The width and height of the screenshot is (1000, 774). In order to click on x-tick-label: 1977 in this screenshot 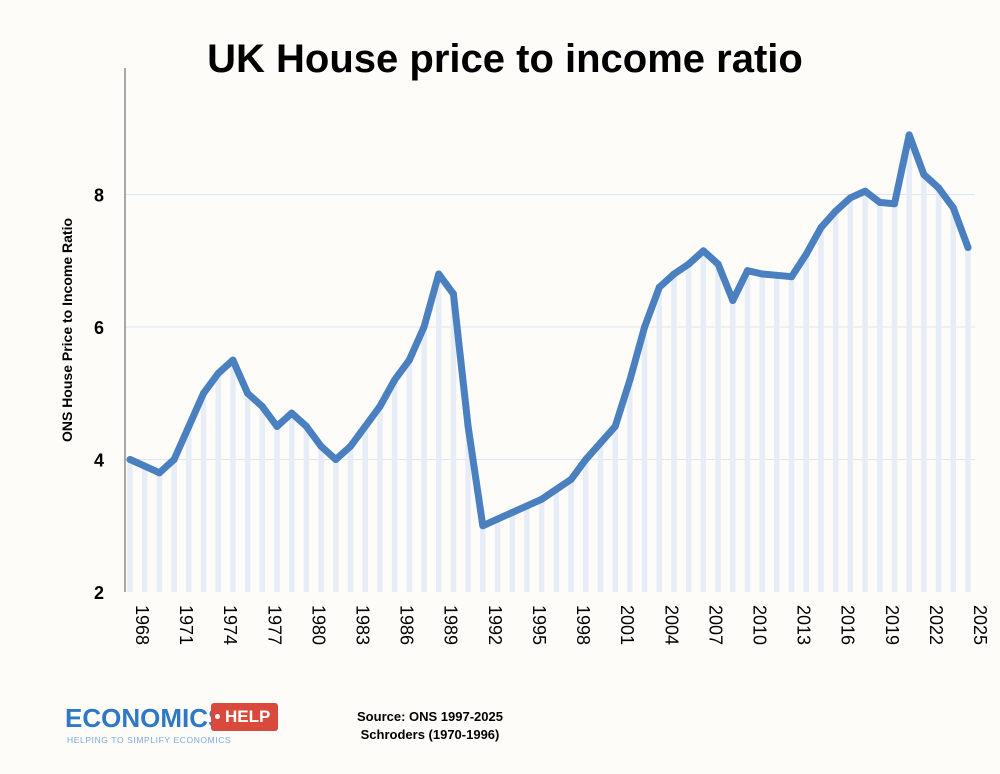, I will do `click(274, 625)`.